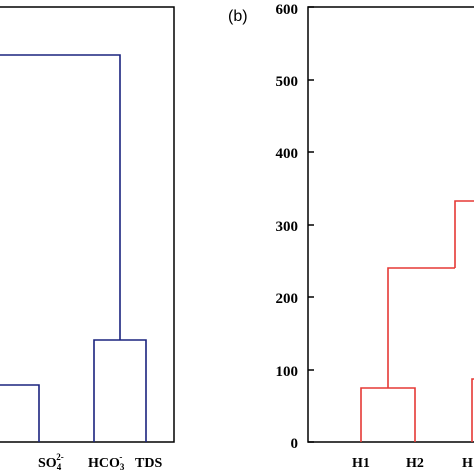 The width and height of the screenshot is (474, 474). Describe the element at coordinates (148, 463) in the screenshot. I see `leaf-label-tds: TDS` at that location.